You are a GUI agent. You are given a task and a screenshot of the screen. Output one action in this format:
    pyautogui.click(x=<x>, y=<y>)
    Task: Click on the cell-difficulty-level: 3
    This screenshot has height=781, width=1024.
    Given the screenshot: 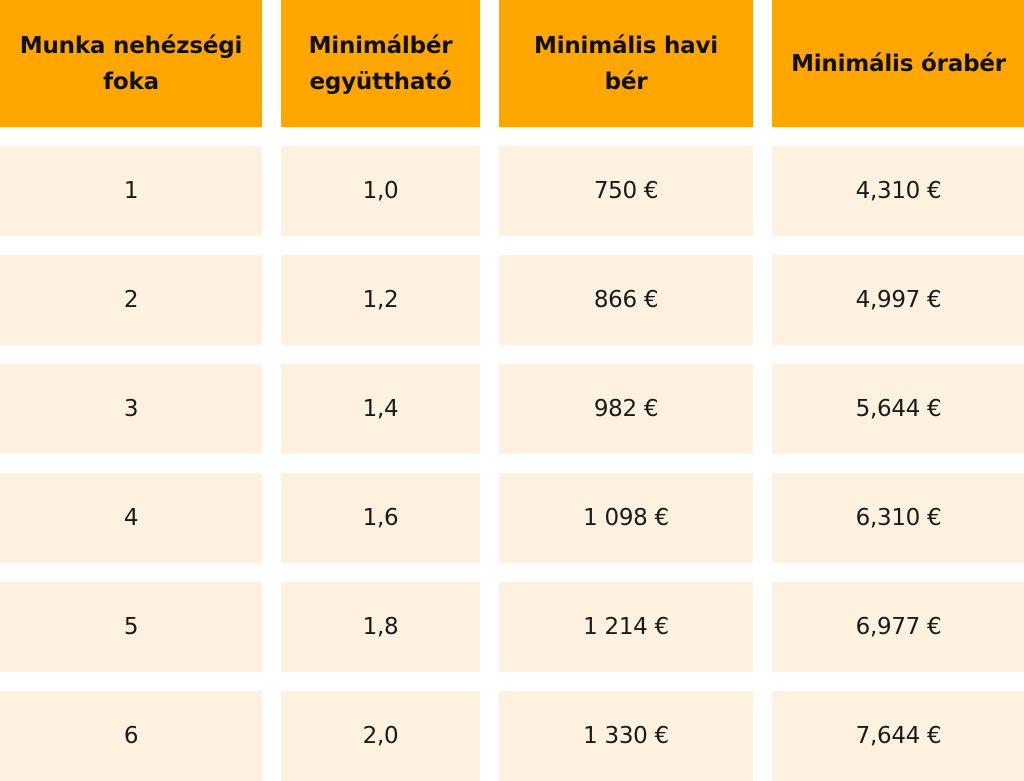 What is the action you would take?
    pyautogui.click(x=131, y=409)
    